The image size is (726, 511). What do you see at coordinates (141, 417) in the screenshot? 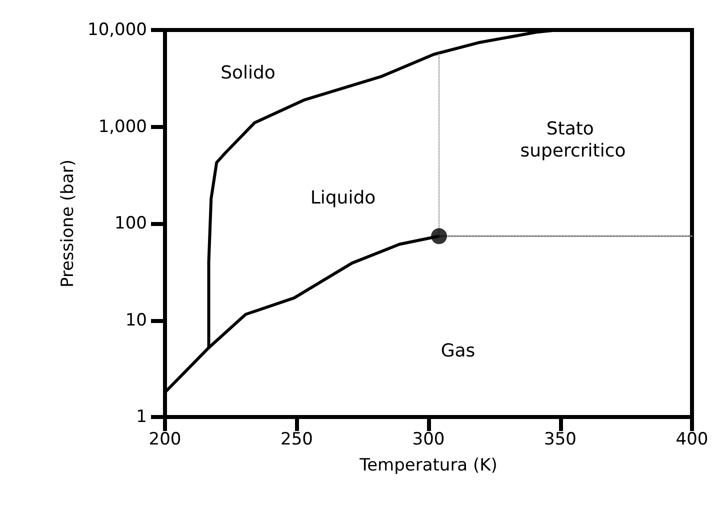
I see `y-tick-label: 1` at bounding box center [141, 417].